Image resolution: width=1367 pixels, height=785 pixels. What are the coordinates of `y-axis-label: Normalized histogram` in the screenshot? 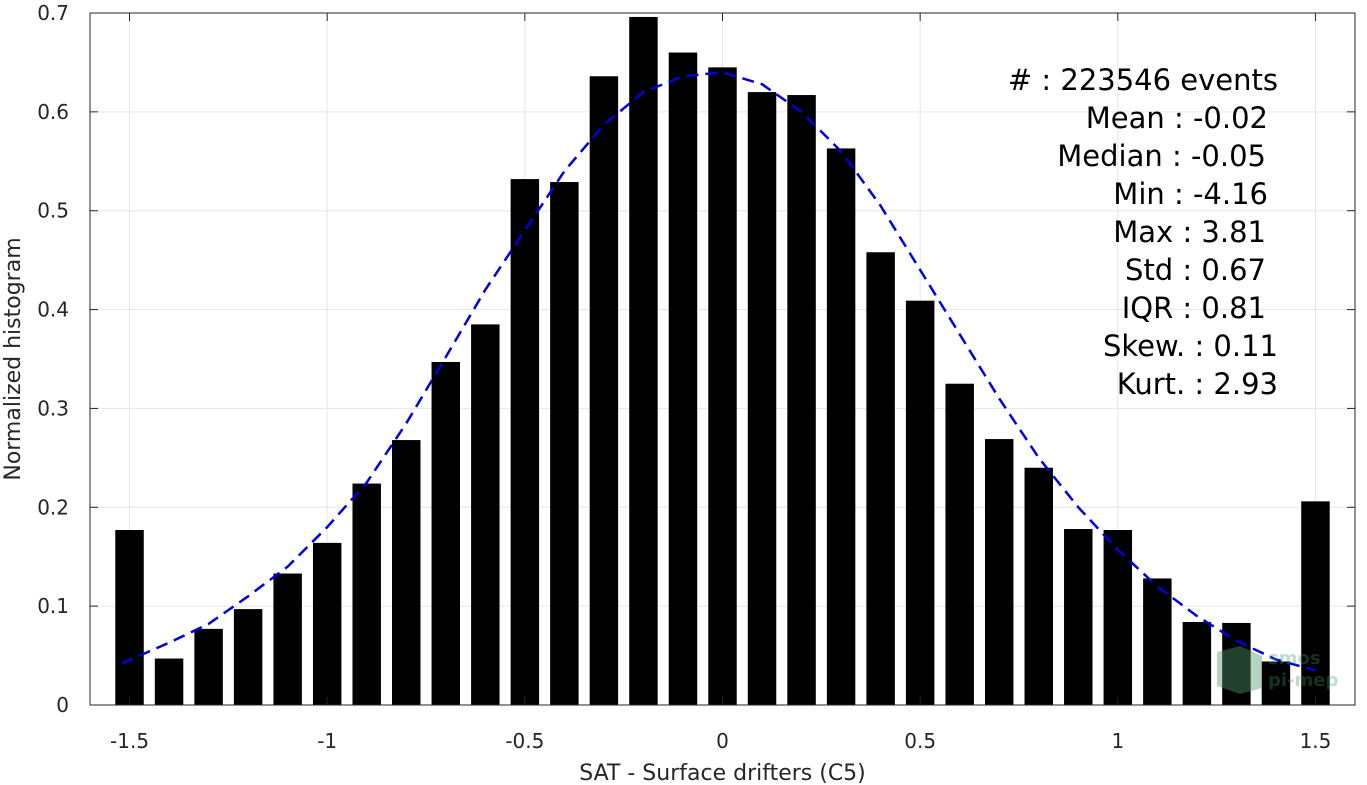 It's located at (13, 358).